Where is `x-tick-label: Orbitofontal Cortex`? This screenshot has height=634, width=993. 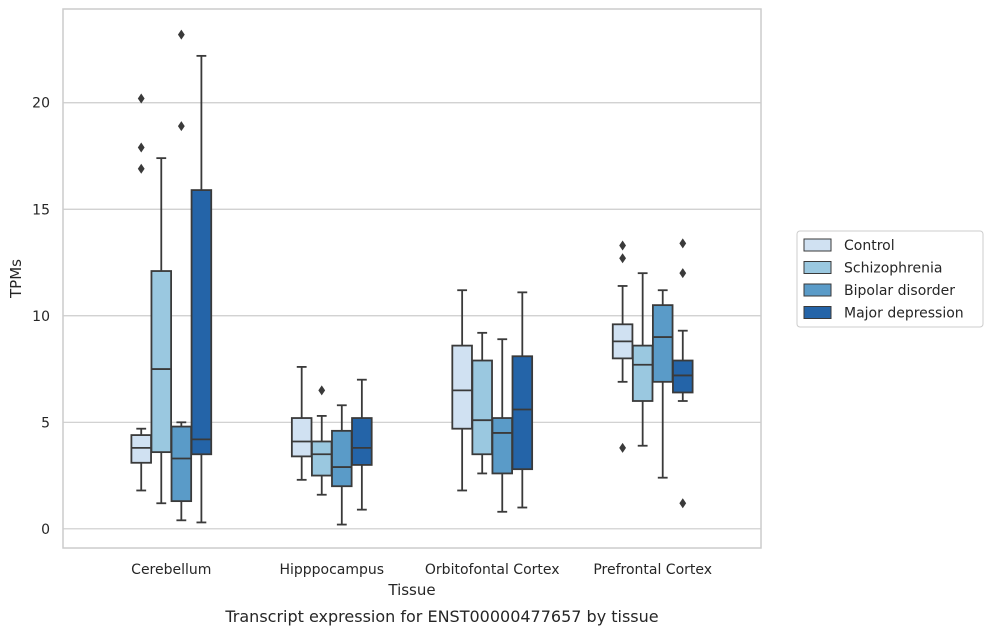 x-tick-label: Orbitofontal Cortex is located at coordinates (492, 570).